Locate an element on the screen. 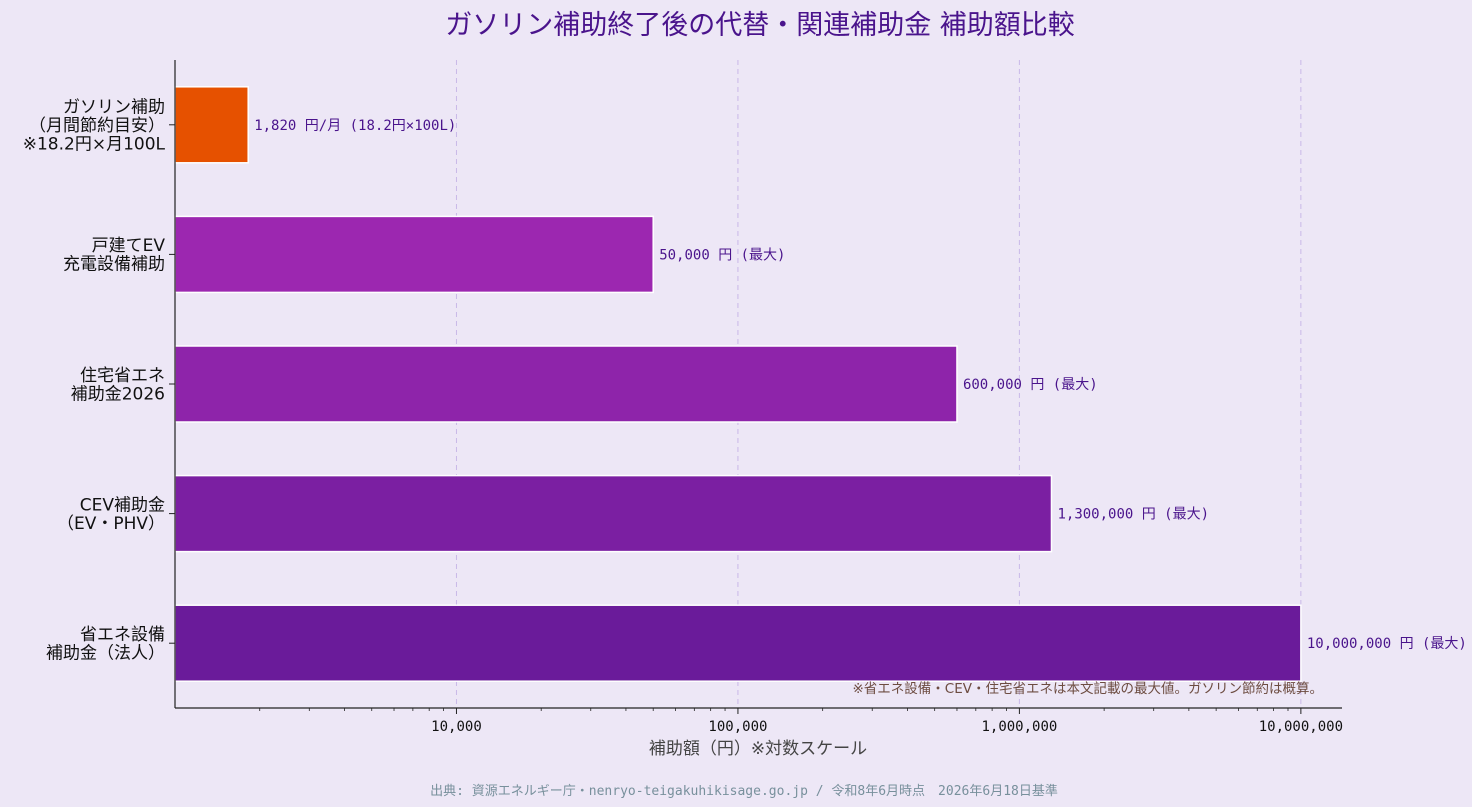  category-label: 補助金2026 is located at coordinates (118, 394).